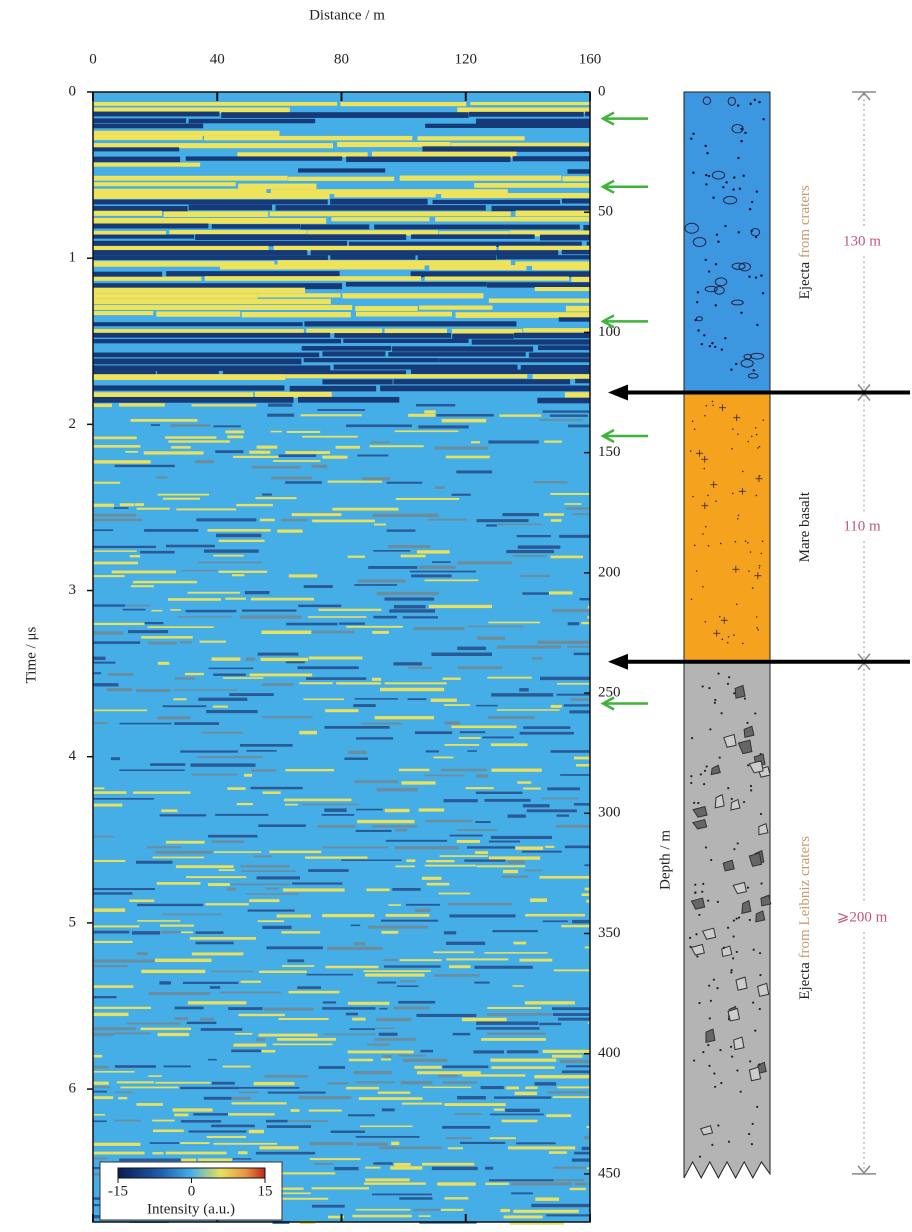 This screenshot has width=912, height=1232. Describe the element at coordinates (191, 1209) in the screenshot. I see `colorbar-label: Intensity (a.u.)` at that location.